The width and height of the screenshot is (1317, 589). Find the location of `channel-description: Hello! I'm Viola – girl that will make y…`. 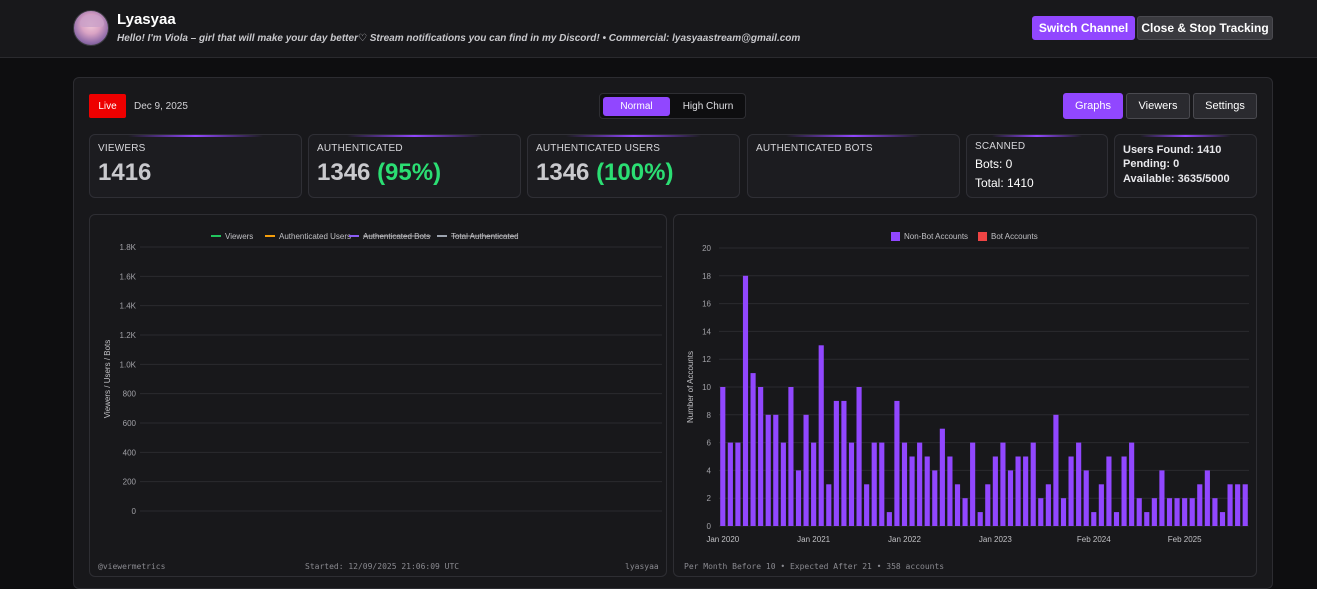

channel-description: Hello! I'm Viola – girl that will make y… is located at coordinates (459, 38).